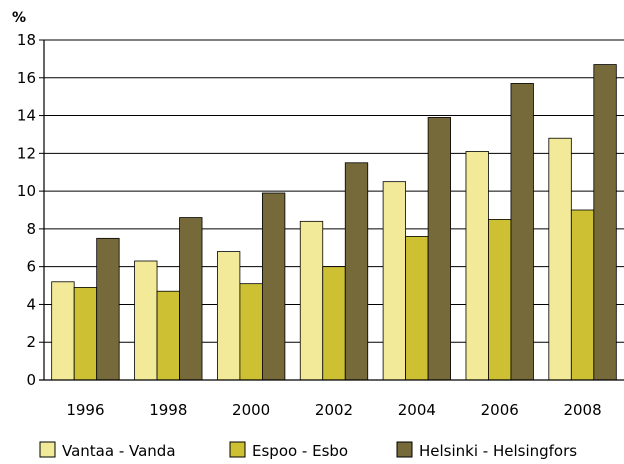 The image size is (624, 464). I want to click on y-tick-label: 14, so click(26, 116).